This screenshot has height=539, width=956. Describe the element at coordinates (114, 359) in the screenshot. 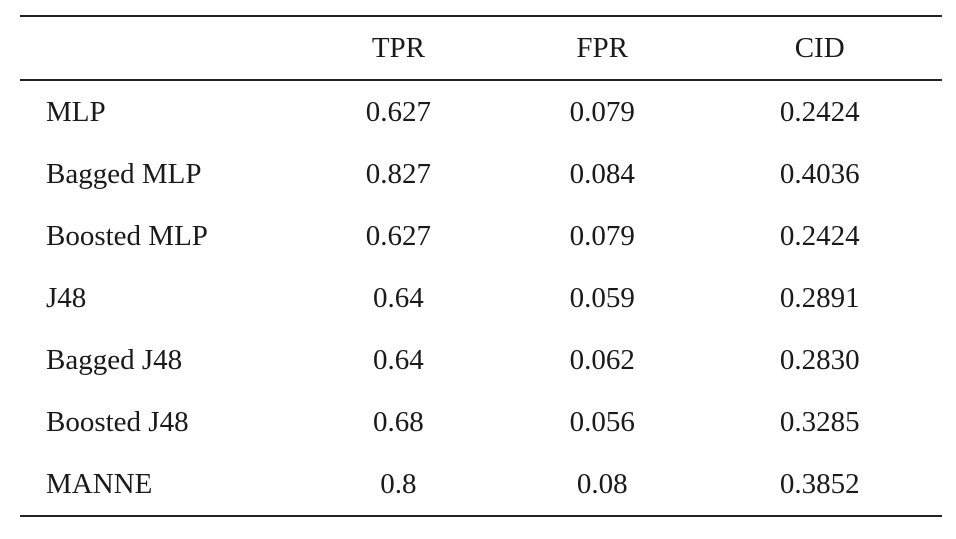

I see `cell-method: Bagged J48` at that location.